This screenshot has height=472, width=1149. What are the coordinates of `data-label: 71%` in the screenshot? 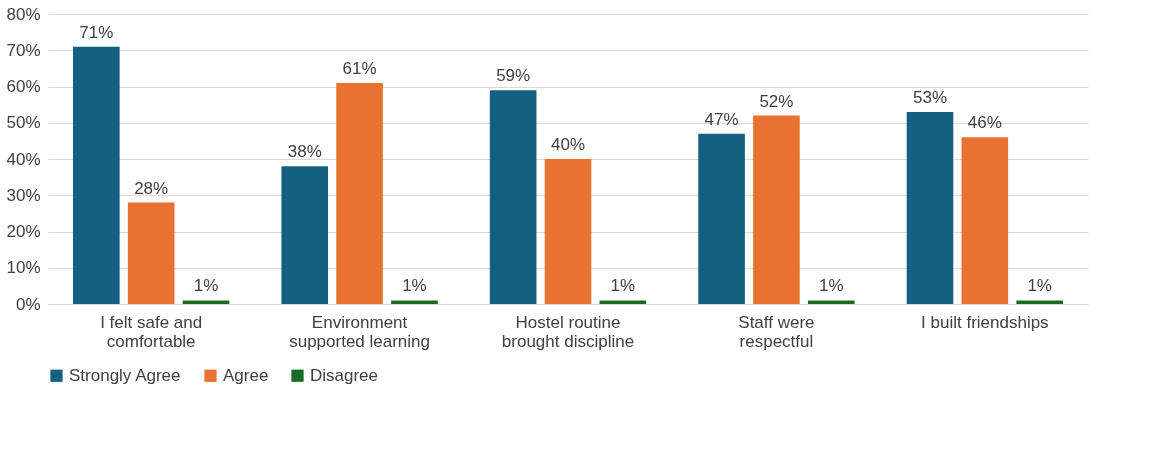 It's located at (96, 32).